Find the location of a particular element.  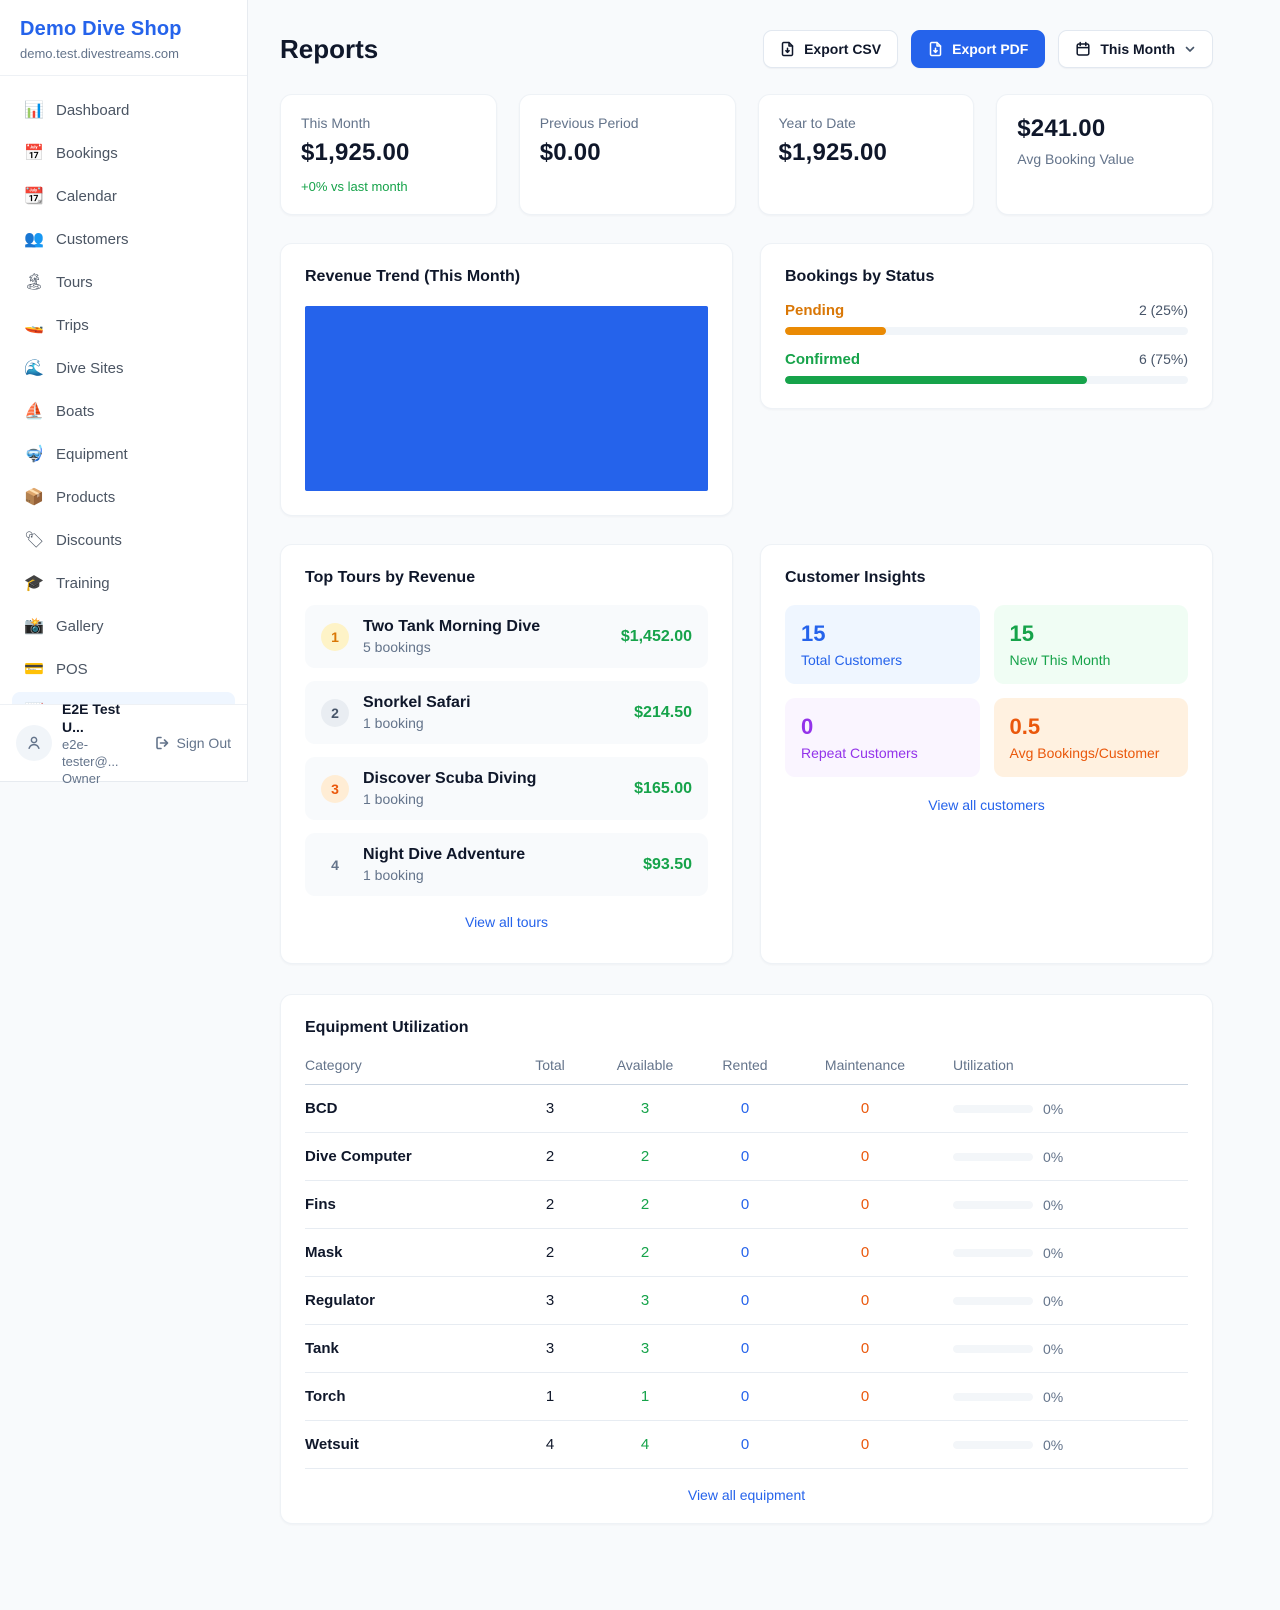

brand-name: Demo Dive Shop is located at coordinates (101, 29).